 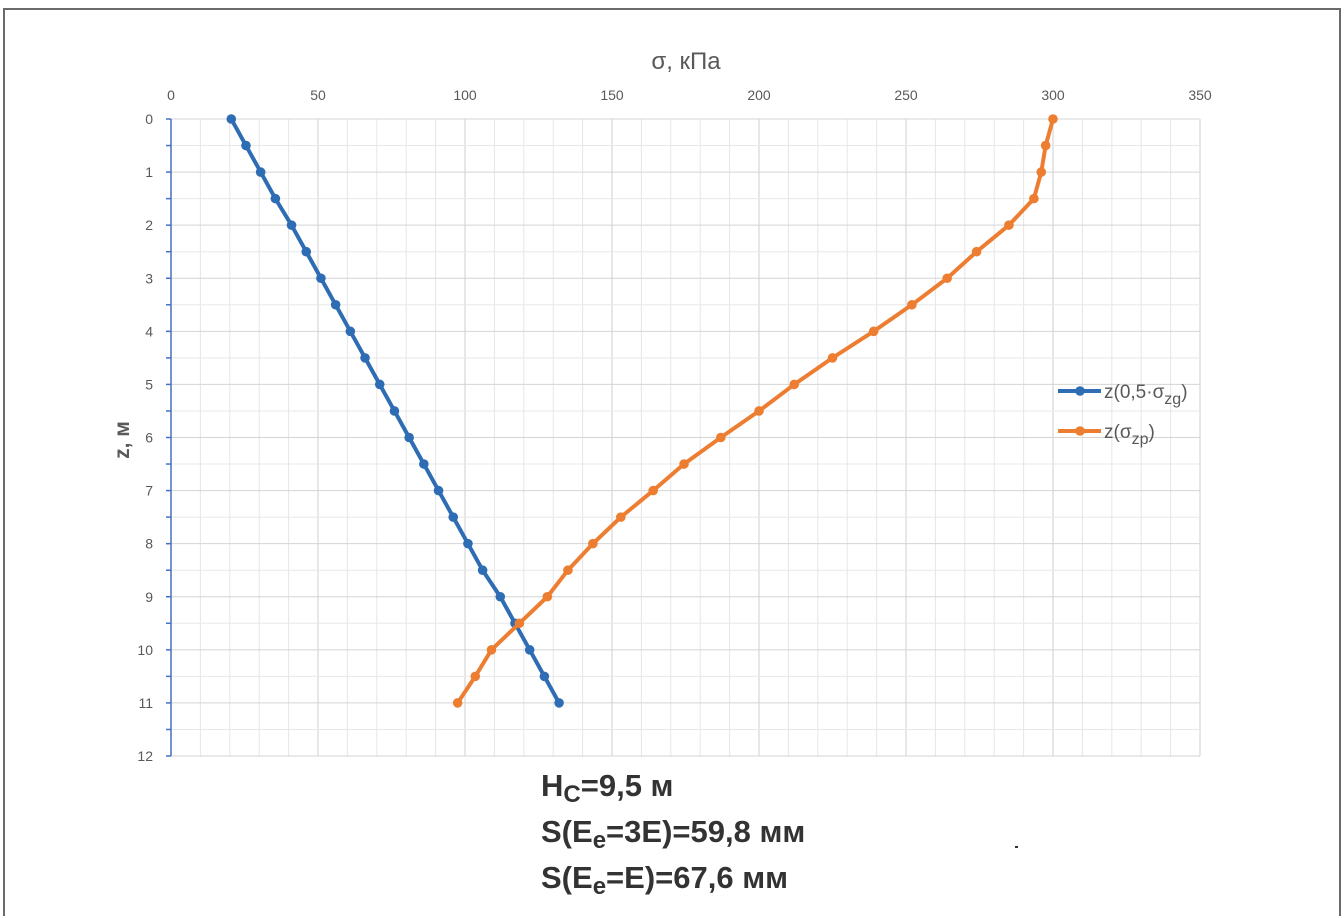 What do you see at coordinates (599, 886) in the screenshot?
I see `note-settlement-e-sub: e` at bounding box center [599, 886].